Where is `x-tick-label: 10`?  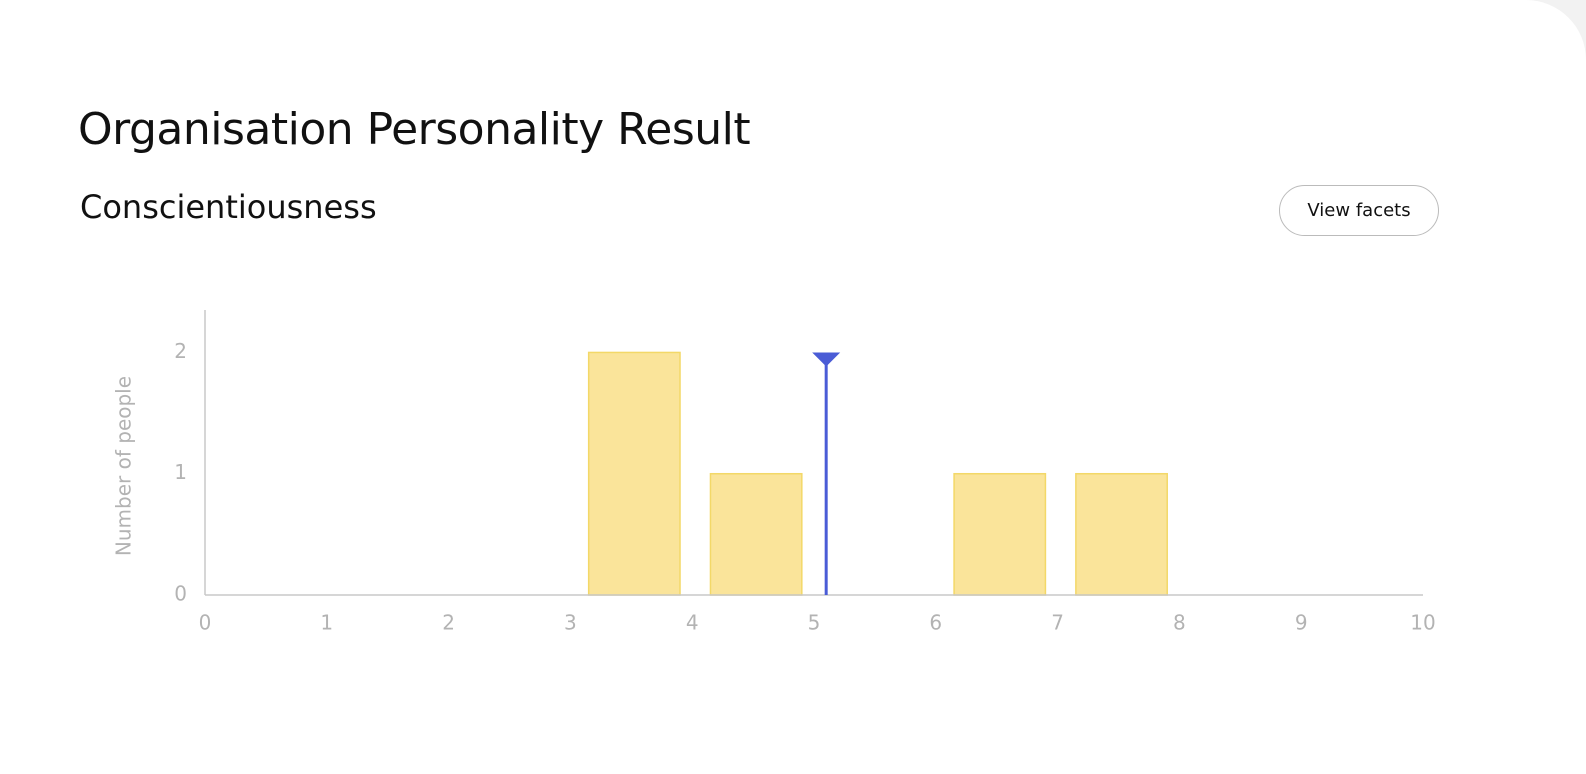 x-tick-label: 10 is located at coordinates (1422, 623).